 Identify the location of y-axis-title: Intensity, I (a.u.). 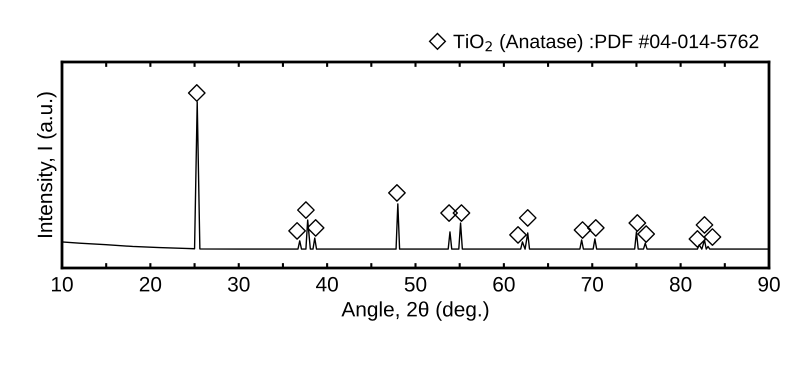
(46, 164).